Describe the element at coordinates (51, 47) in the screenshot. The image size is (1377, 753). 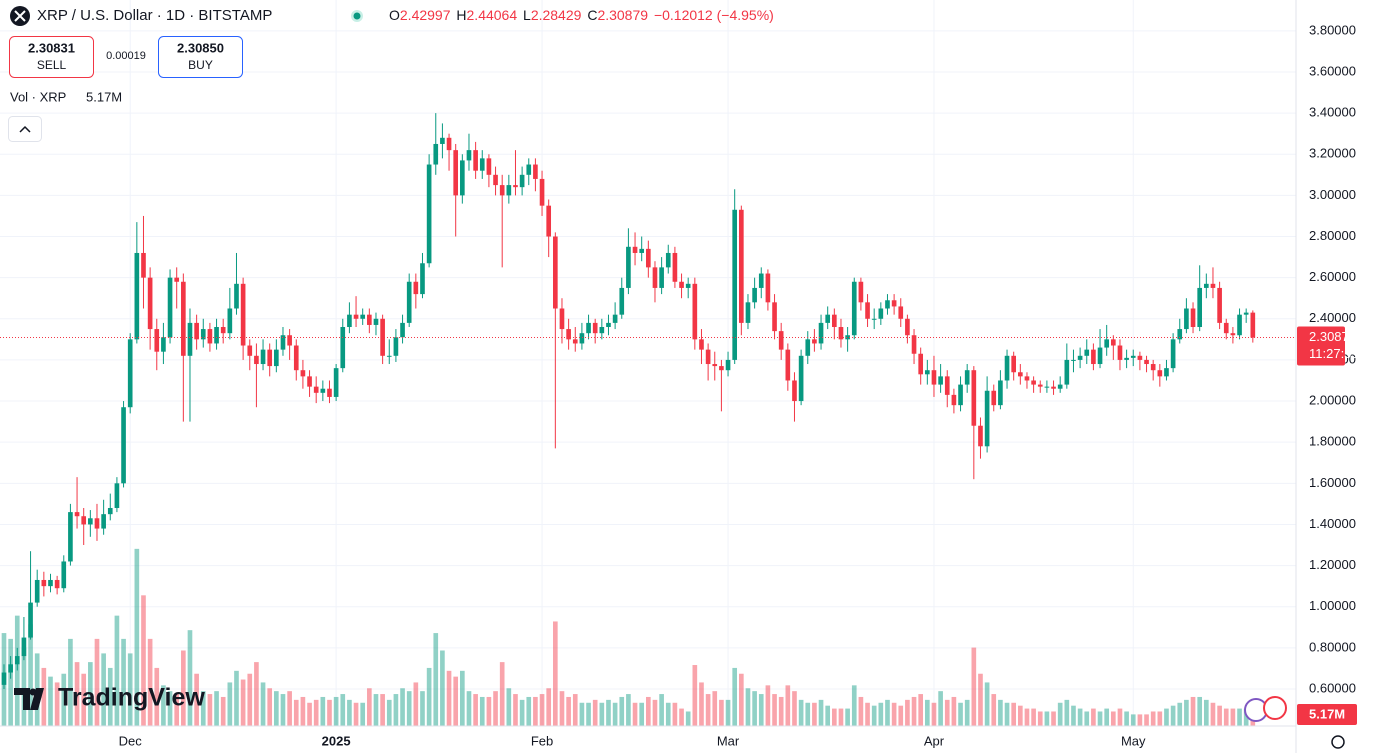
I see `sell-price: 2.30831` at that location.